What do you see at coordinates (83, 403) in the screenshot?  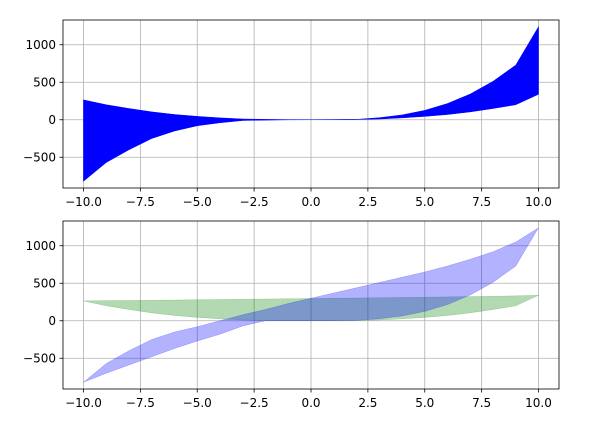 I see `bottom-x-tick-label: −10.0` at bounding box center [83, 403].